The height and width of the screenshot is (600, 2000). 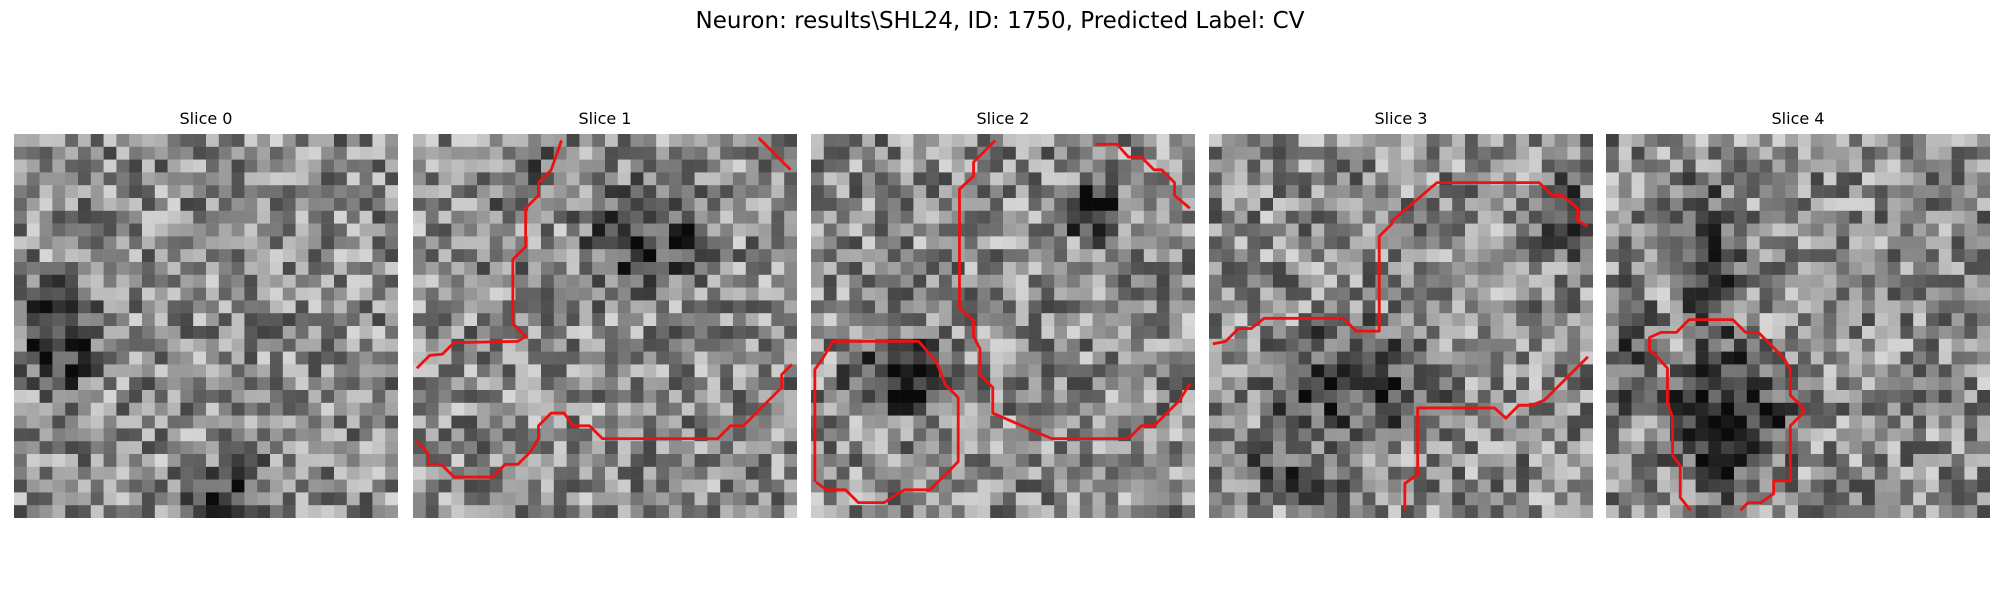 I want to click on slice-title: Slice 2, so click(x=1003, y=118).